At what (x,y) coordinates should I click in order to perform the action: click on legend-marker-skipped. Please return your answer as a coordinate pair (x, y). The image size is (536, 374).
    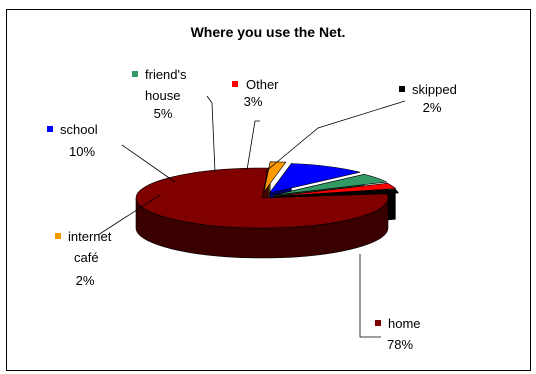
    Looking at the image, I should click on (402, 89).